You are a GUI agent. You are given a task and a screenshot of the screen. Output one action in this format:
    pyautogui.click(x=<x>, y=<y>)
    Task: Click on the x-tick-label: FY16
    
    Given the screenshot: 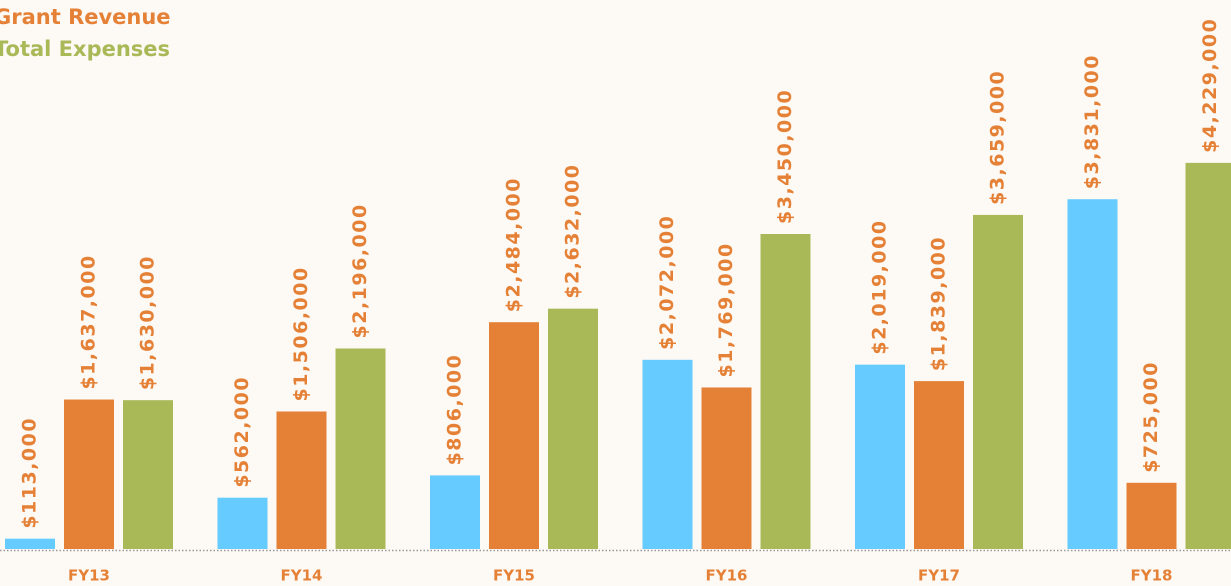 What is the action you would take?
    pyautogui.click(x=727, y=576)
    